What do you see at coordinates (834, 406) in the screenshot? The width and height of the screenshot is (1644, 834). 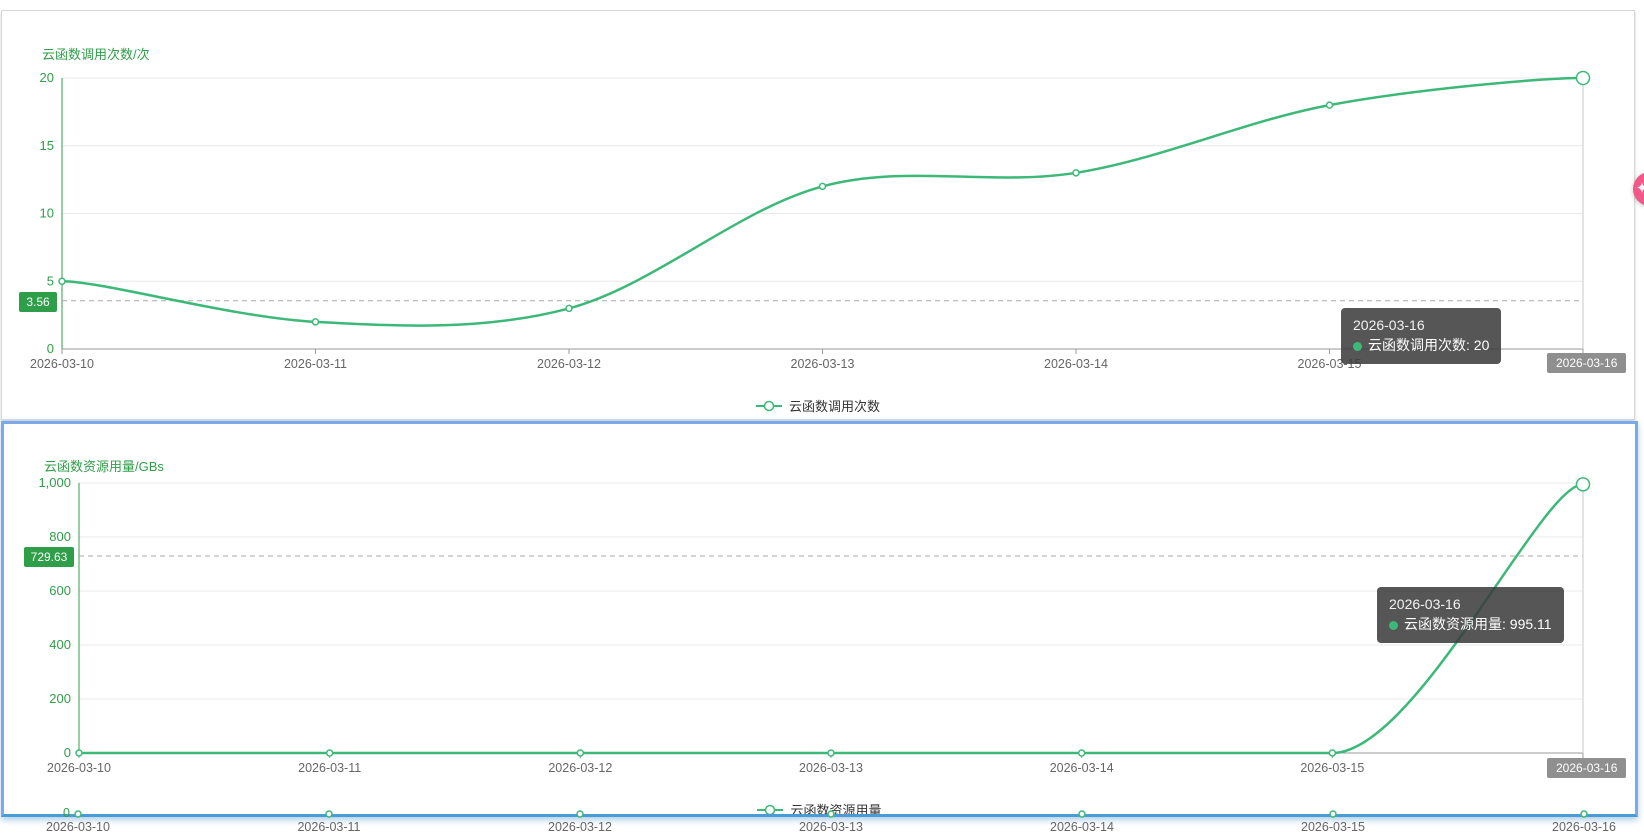 I see `calls-legend-label: 云函数调用次数` at bounding box center [834, 406].